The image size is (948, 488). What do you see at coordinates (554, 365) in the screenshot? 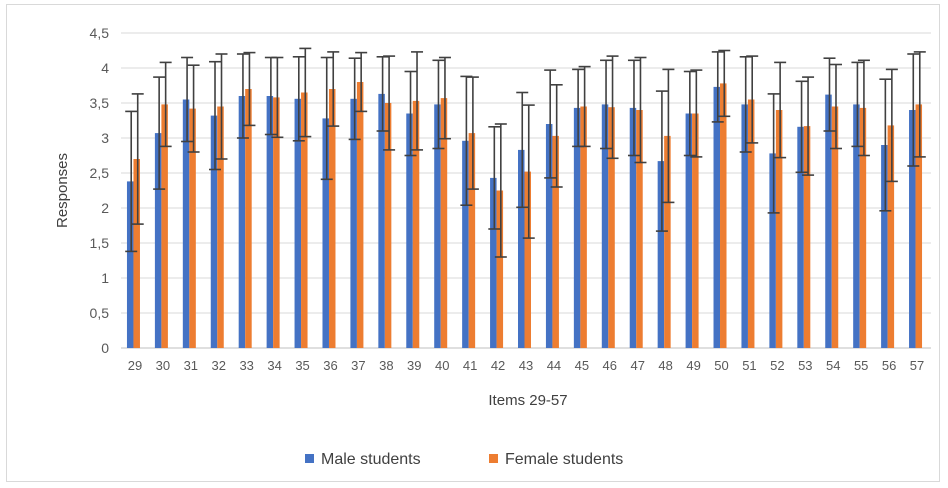
I see `x-tick-label: 44` at bounding box center [554, 365].